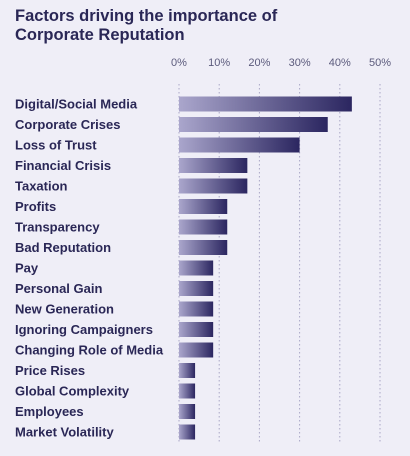 Image resolution: width=410 pixels, height=456 pixels. I want to click on category-label: Pay, so click(27, 268).